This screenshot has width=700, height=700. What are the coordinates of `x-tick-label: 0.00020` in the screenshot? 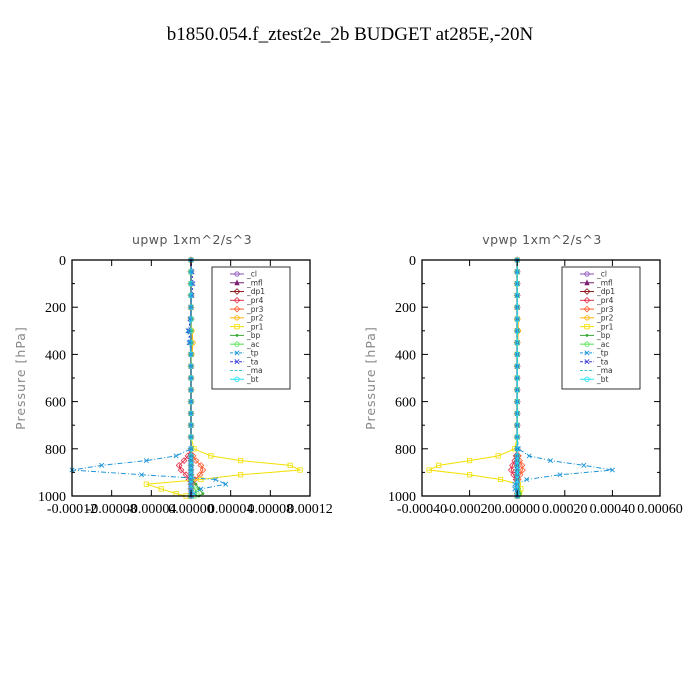 It's located at (565, 509).